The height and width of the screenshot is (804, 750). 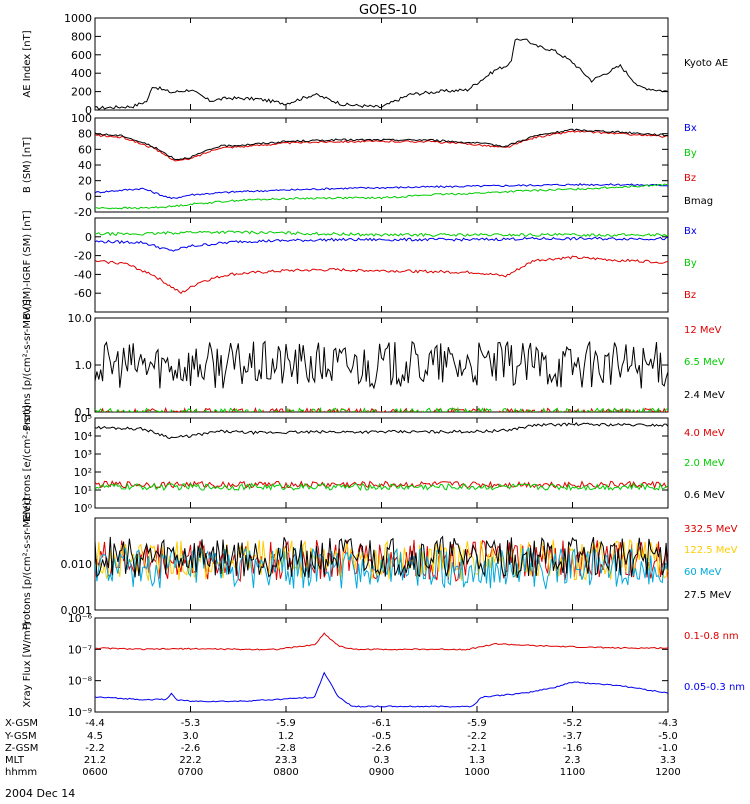 I want to click on series-bmag, so click(x=381, y=144).